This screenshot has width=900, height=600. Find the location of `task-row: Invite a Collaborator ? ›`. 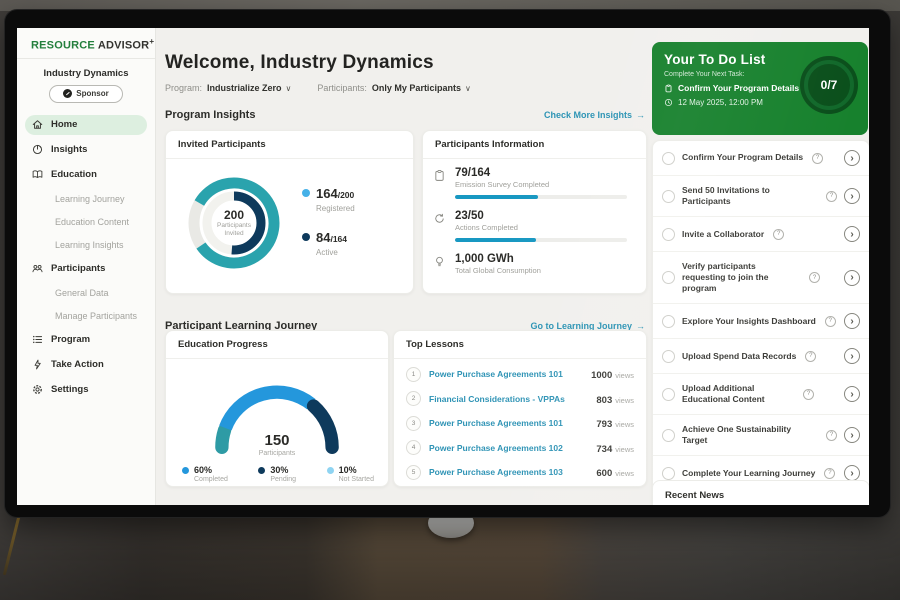

task-row: Invite a Collaborator ? › is located at coordinates (761, 235).